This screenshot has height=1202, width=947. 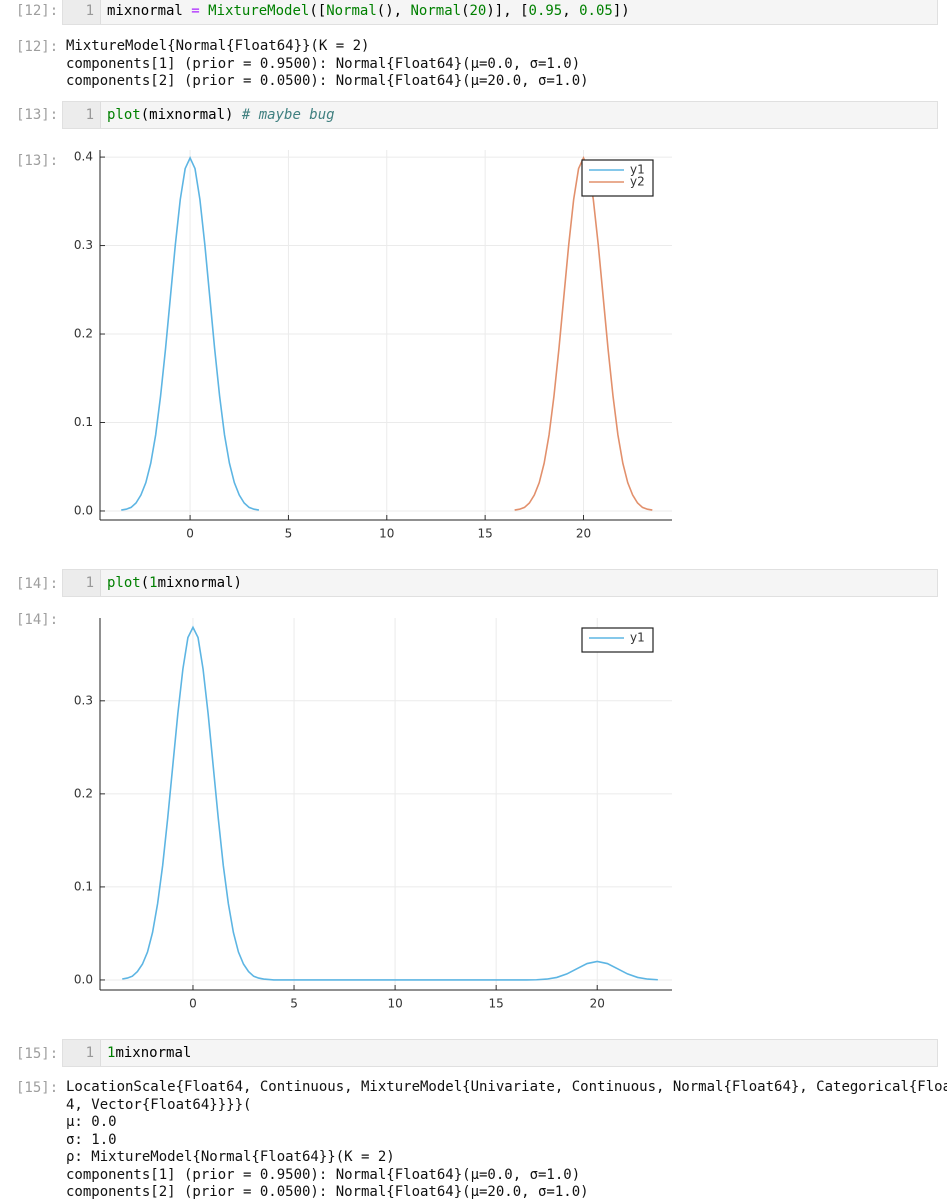 I want to click on code-cell: 1 plot(mixnormal) # maybe bug, so click(x=500, y=115).